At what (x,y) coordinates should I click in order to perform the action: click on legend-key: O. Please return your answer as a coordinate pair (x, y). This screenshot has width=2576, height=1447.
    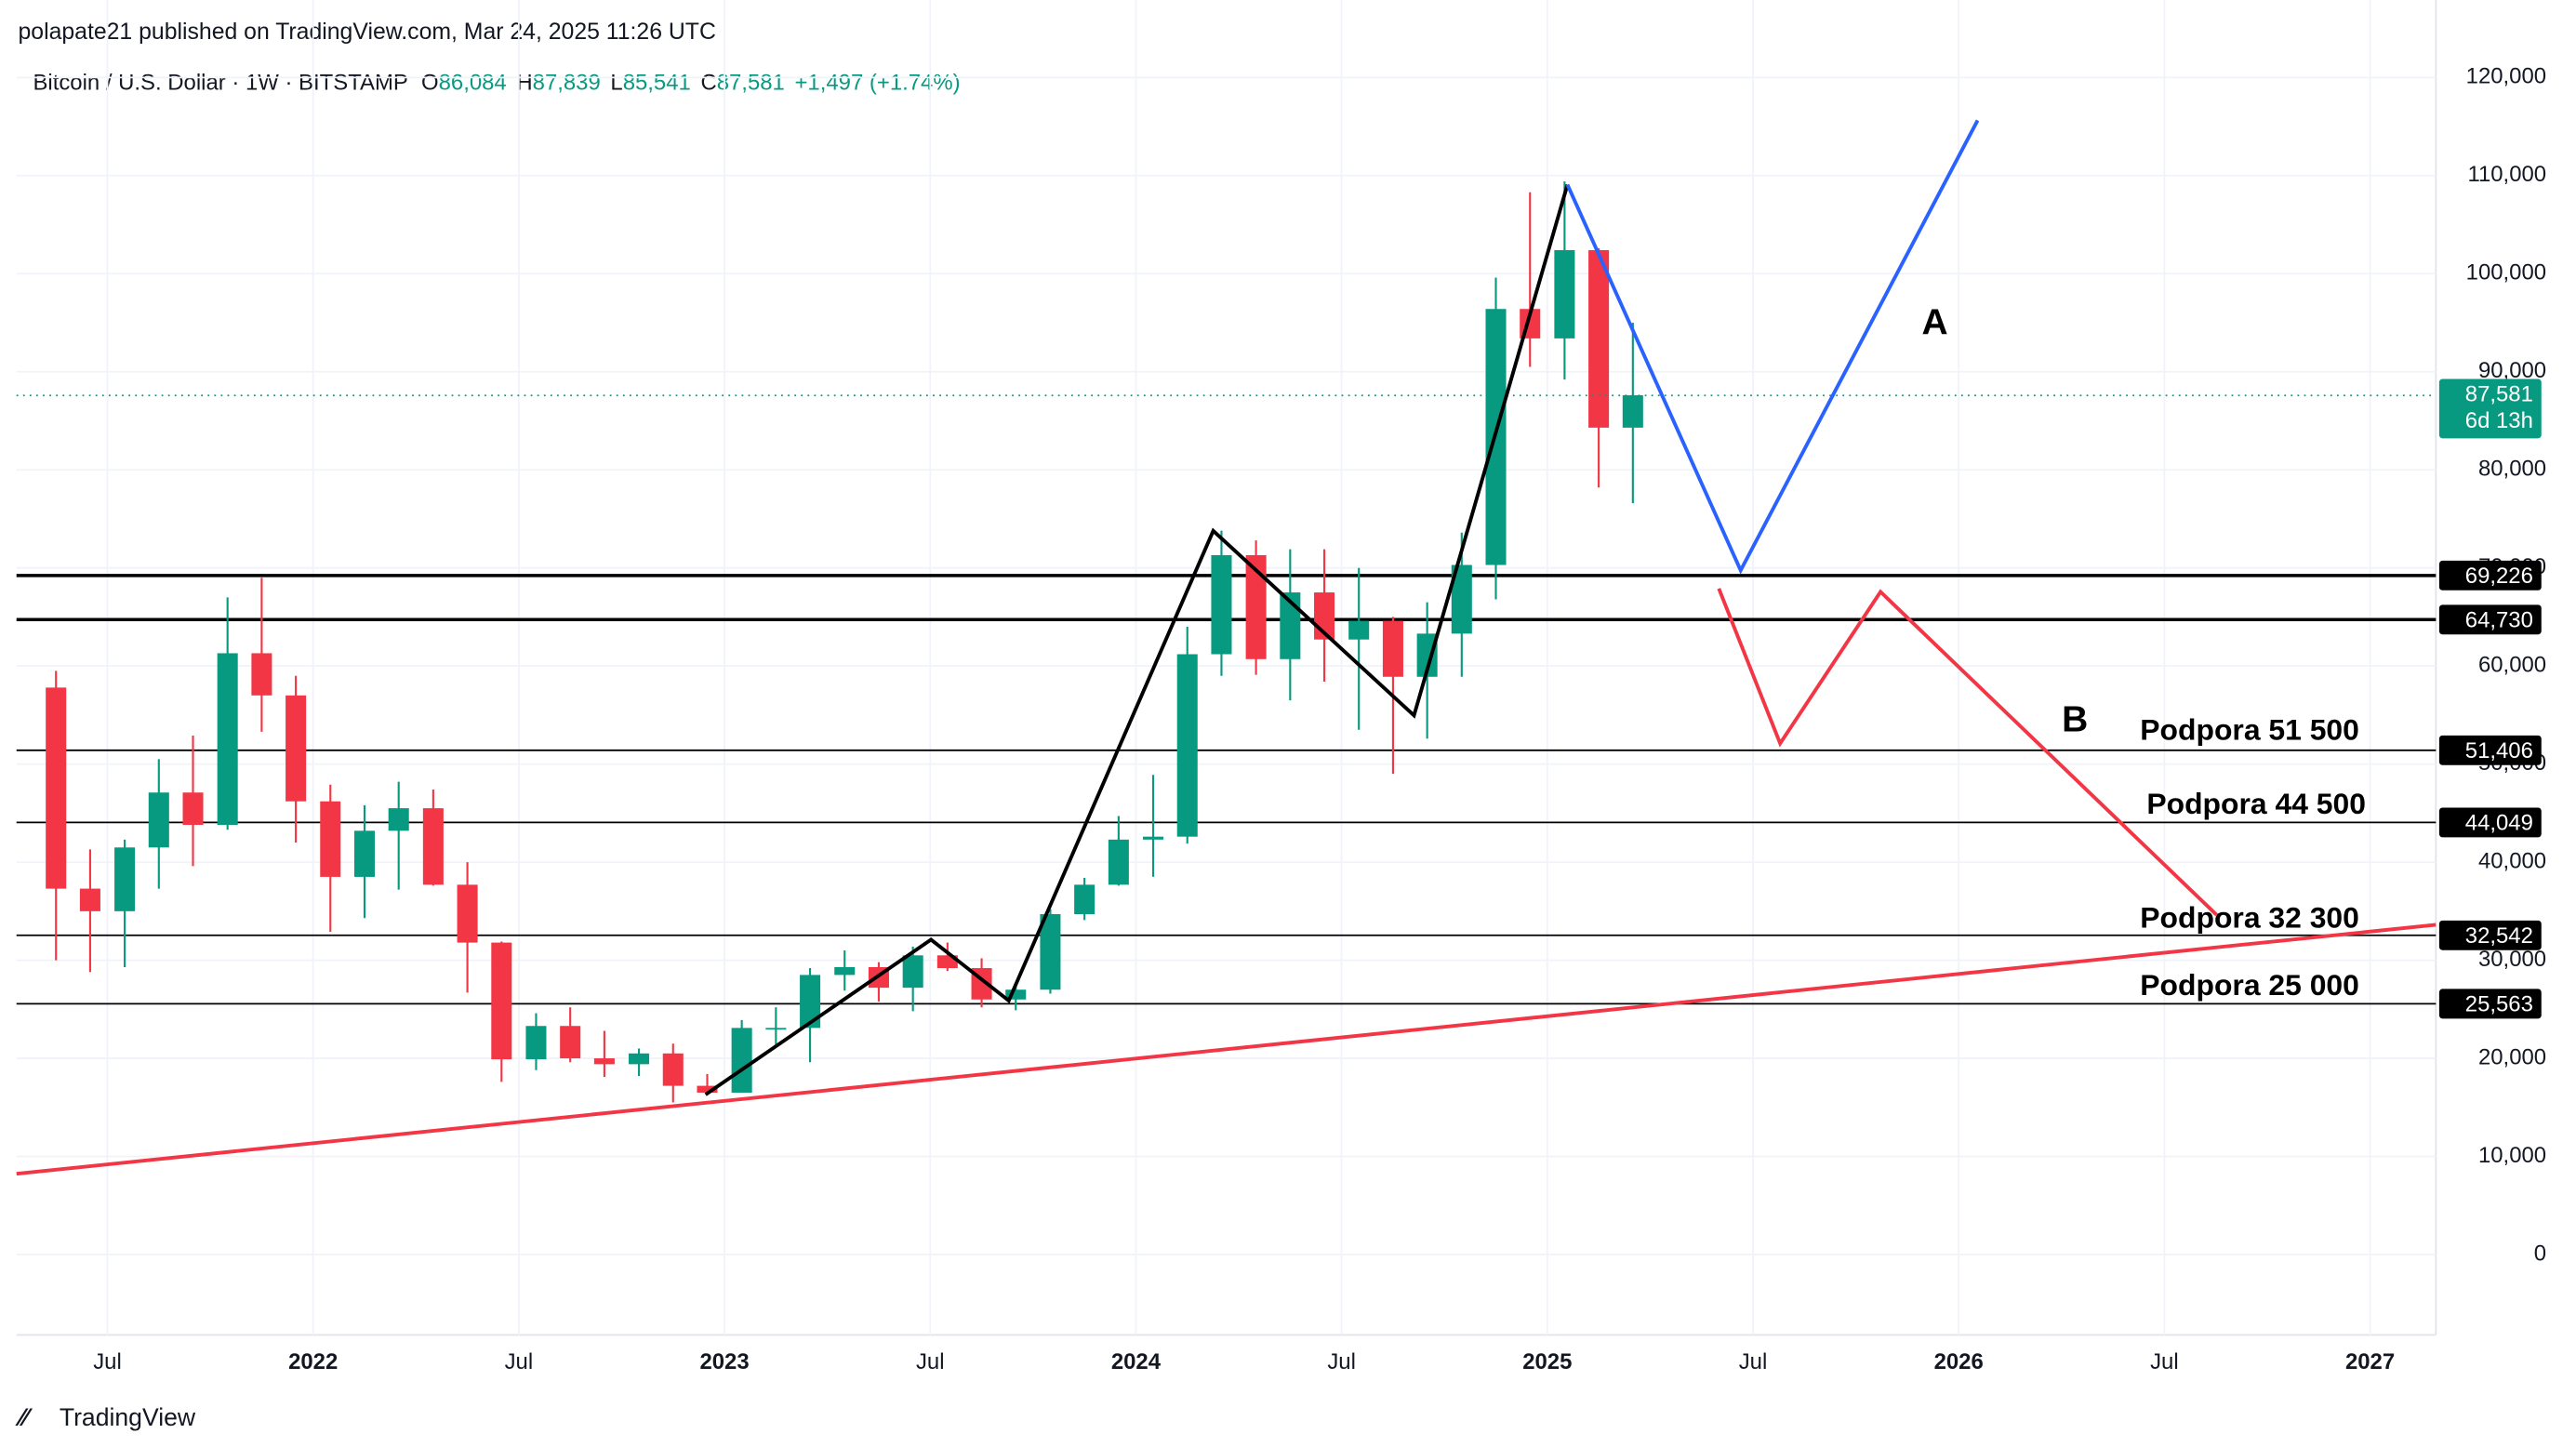
    Looking at the image, I should click on (430, 83).